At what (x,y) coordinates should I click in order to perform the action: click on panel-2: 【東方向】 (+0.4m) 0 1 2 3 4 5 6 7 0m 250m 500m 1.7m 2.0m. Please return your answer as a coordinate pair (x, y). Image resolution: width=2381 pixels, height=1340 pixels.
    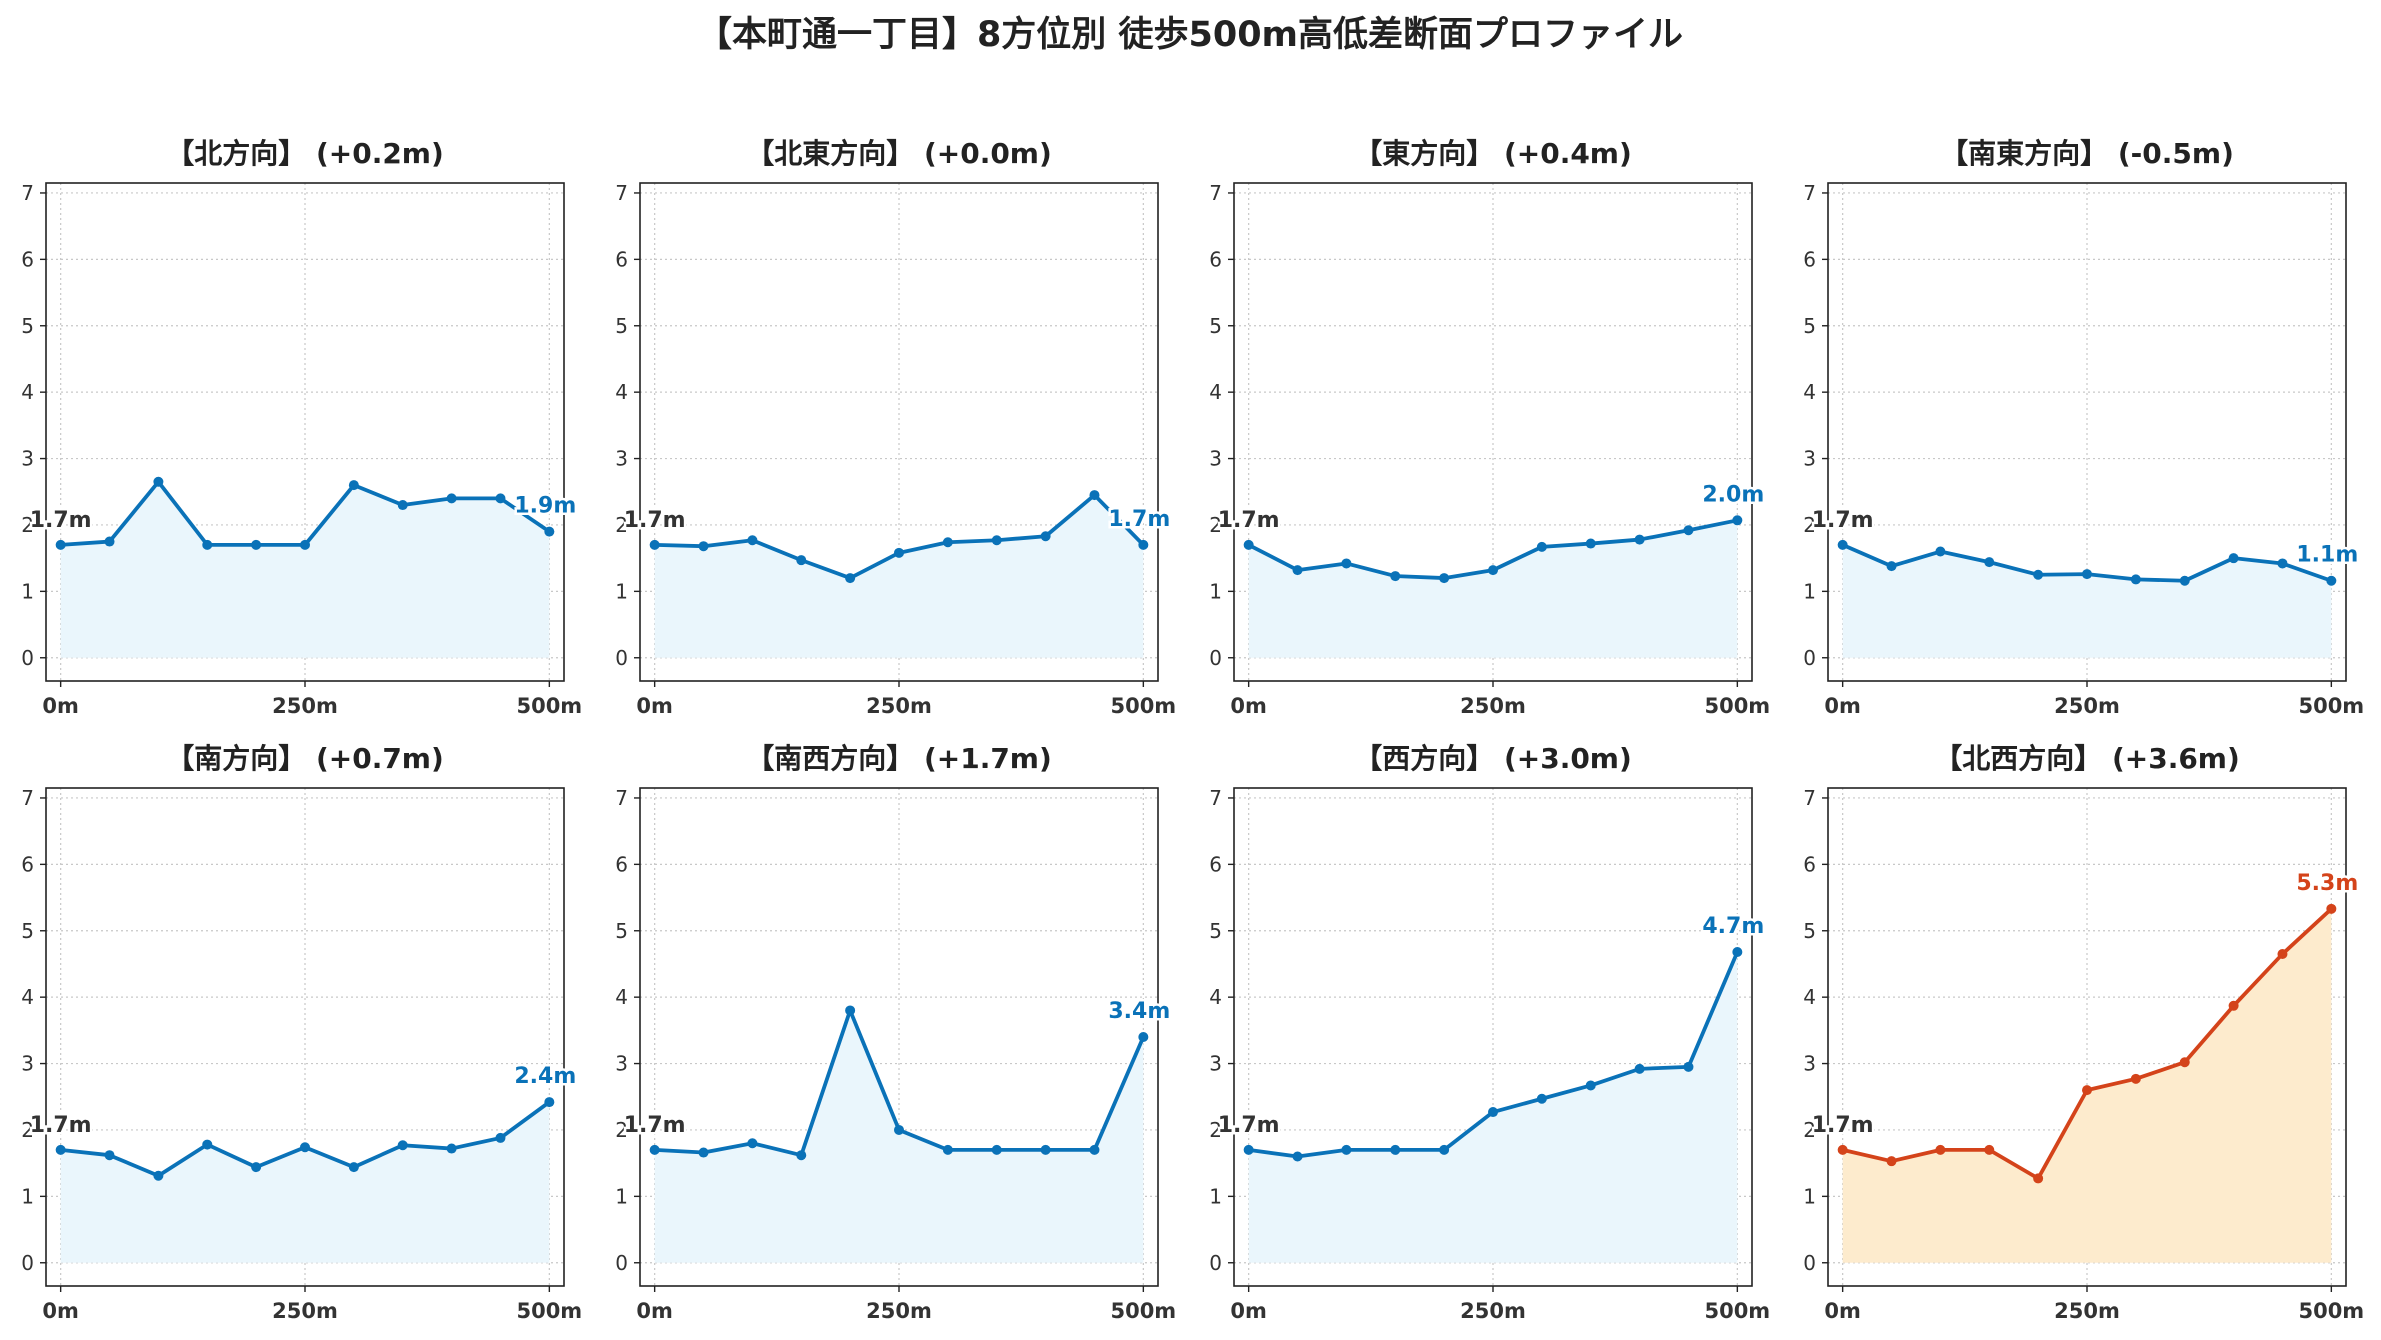
    Looking at the image, I should click on (1489, 427).